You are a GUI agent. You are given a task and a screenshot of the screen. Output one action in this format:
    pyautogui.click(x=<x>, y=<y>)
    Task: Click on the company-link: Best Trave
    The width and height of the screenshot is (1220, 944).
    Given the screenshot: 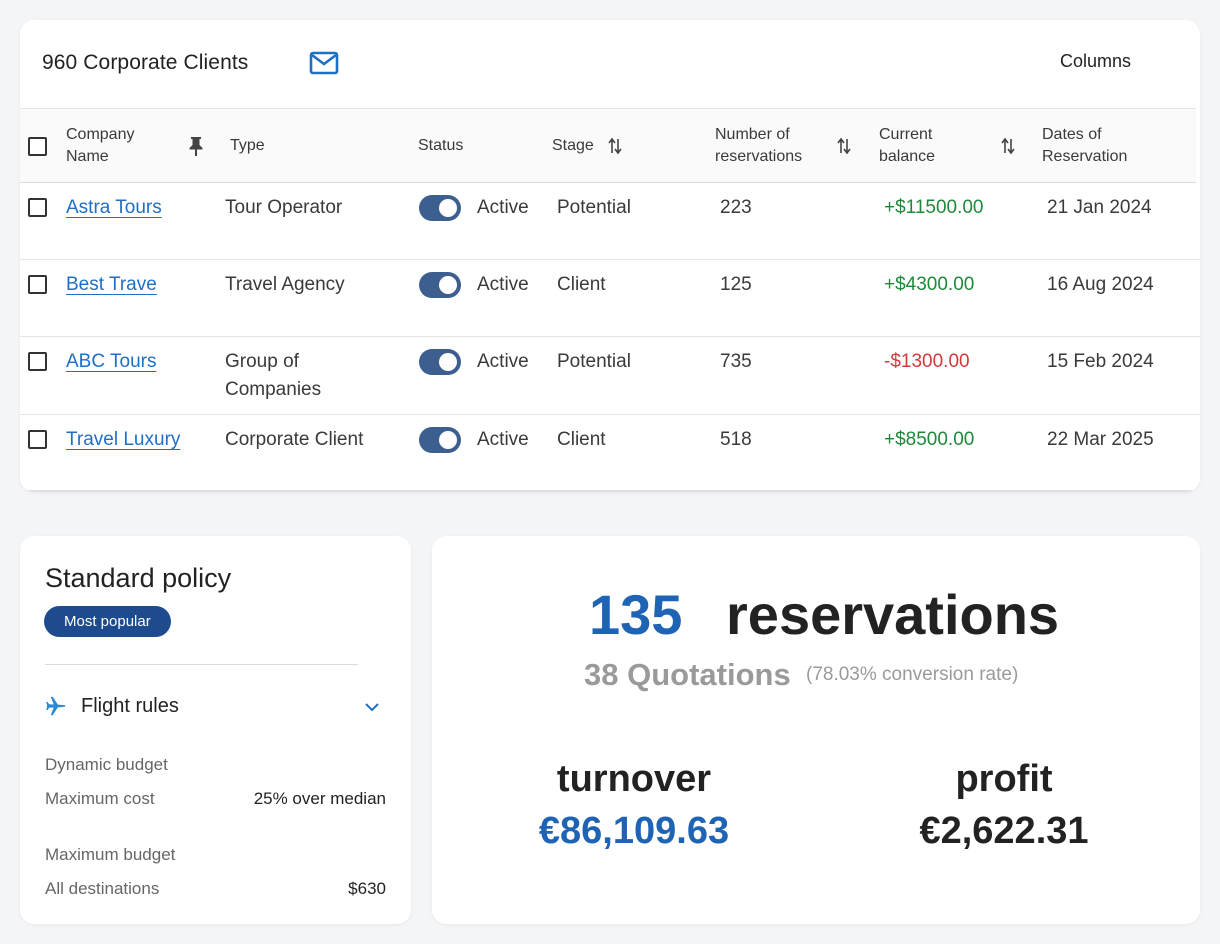 What is the action you would take?
    pyautogui.click(x=111, y=284)
    